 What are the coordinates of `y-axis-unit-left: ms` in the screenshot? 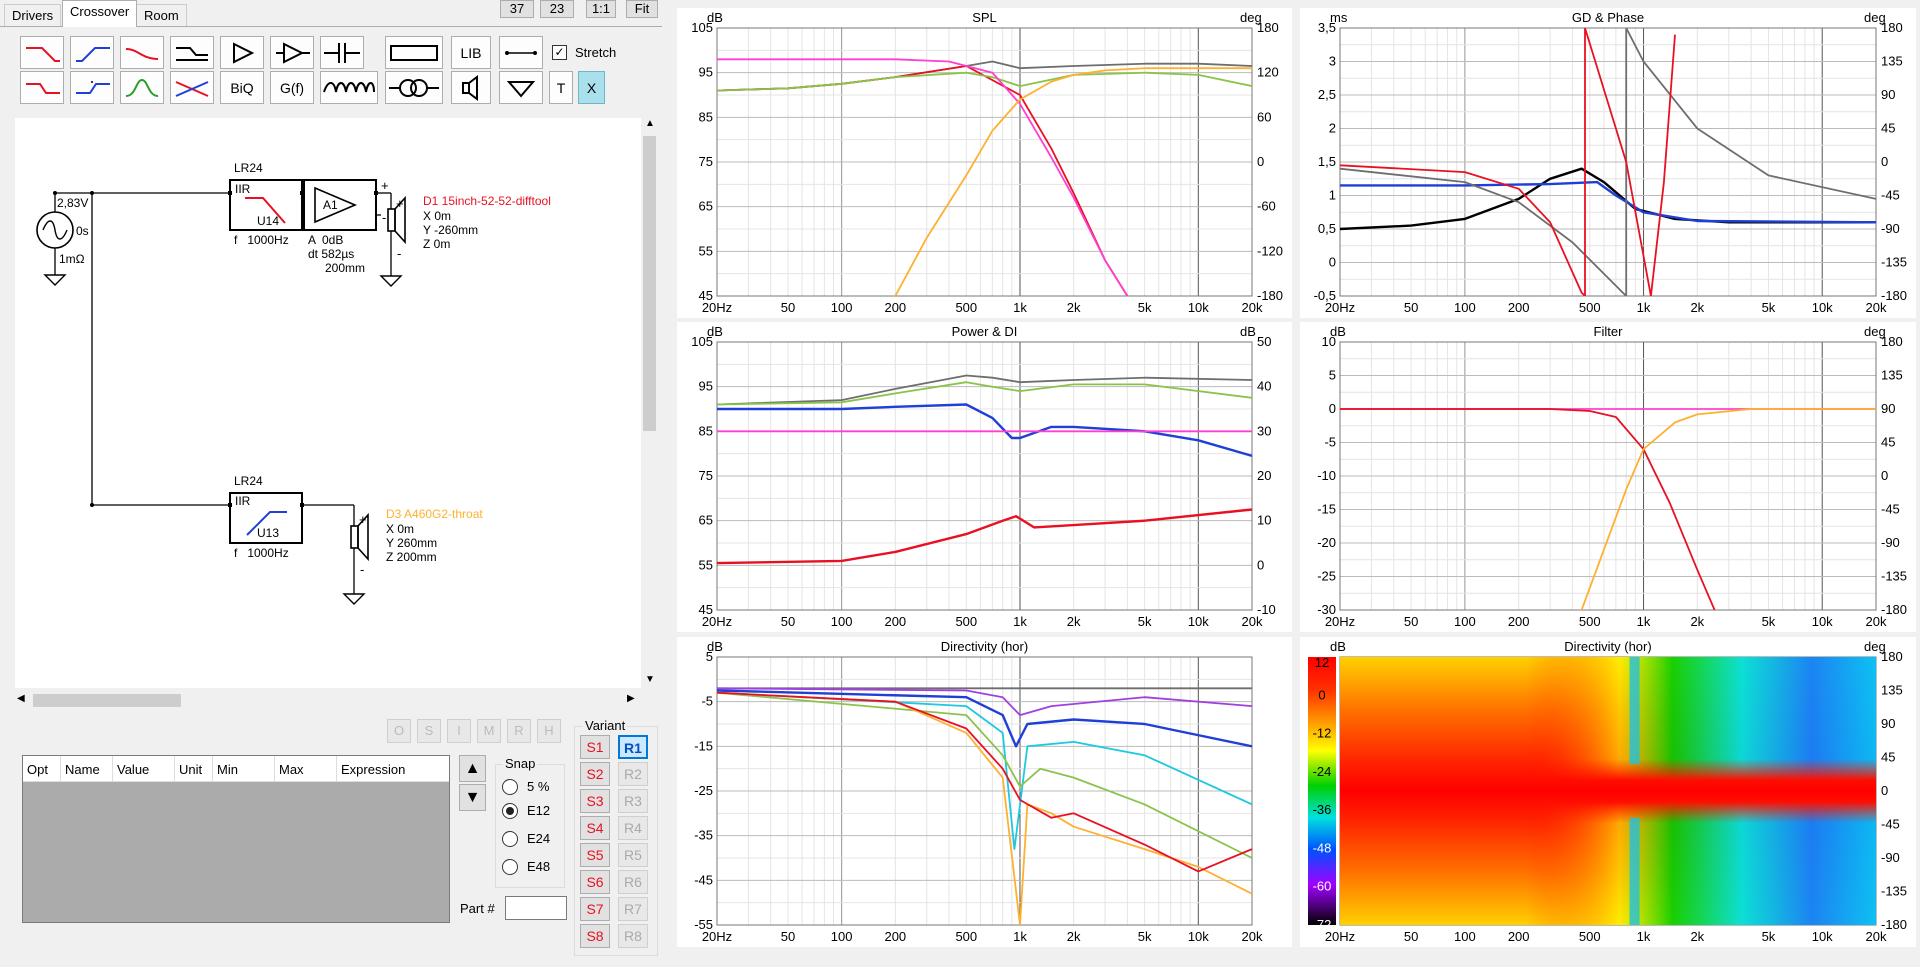 It's located at (1339, 17).